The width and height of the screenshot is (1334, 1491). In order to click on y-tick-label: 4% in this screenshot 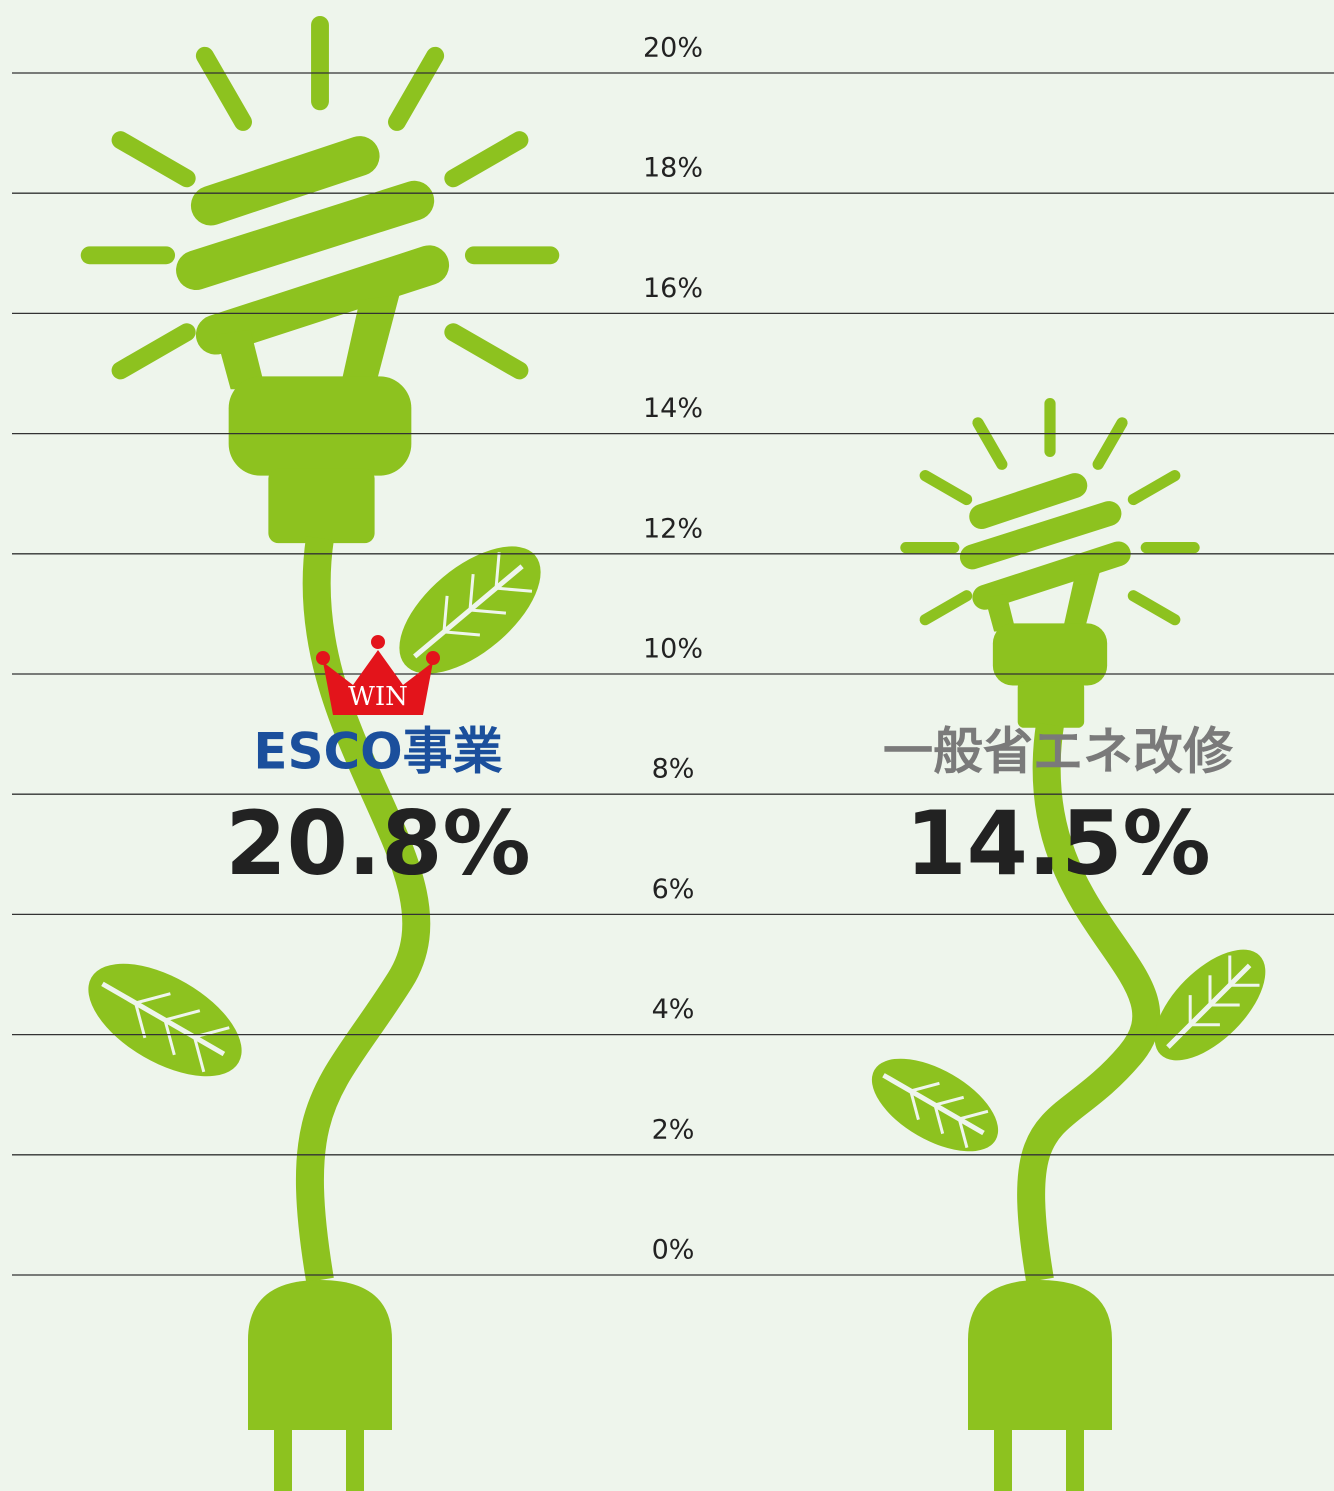, I will do `click(673, 1009)`.